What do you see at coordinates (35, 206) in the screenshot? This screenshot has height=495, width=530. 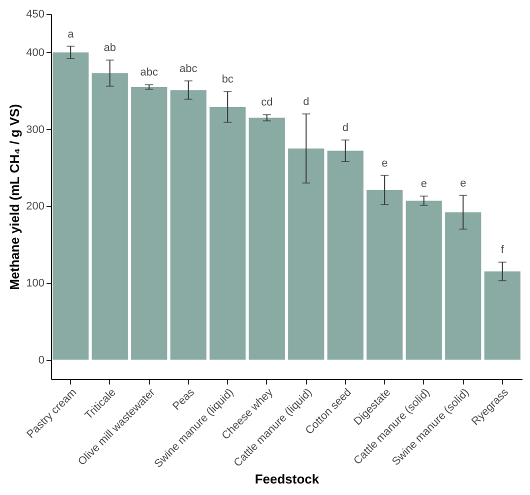 I see `y-tick-label: 200` at bounding box center [35, 206].